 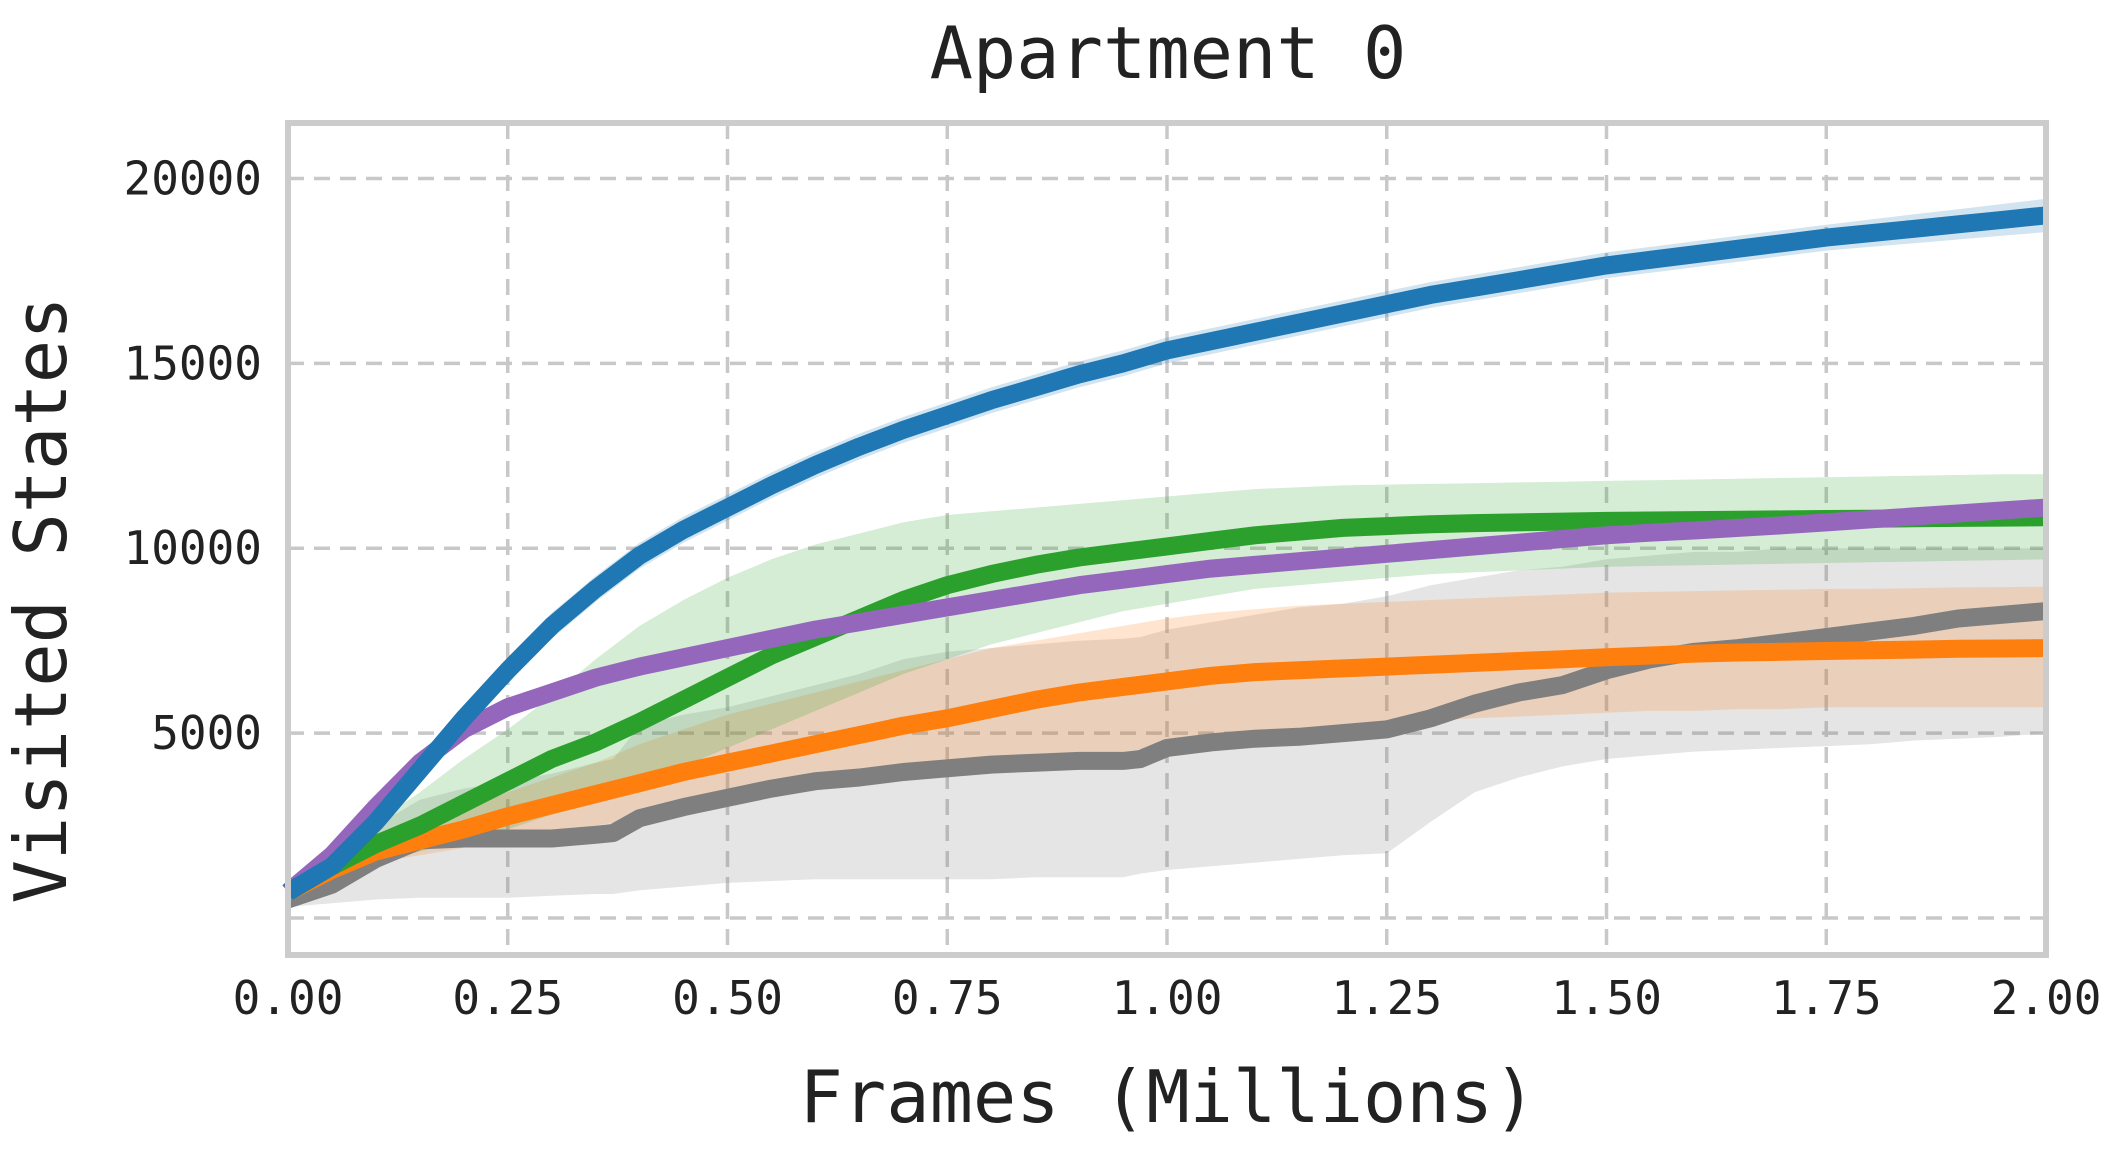 What do you see at coordinates (1386, 998) in the screenshot?
I see `x-tick-label: 1.25` at bounding box center [1386, 998].